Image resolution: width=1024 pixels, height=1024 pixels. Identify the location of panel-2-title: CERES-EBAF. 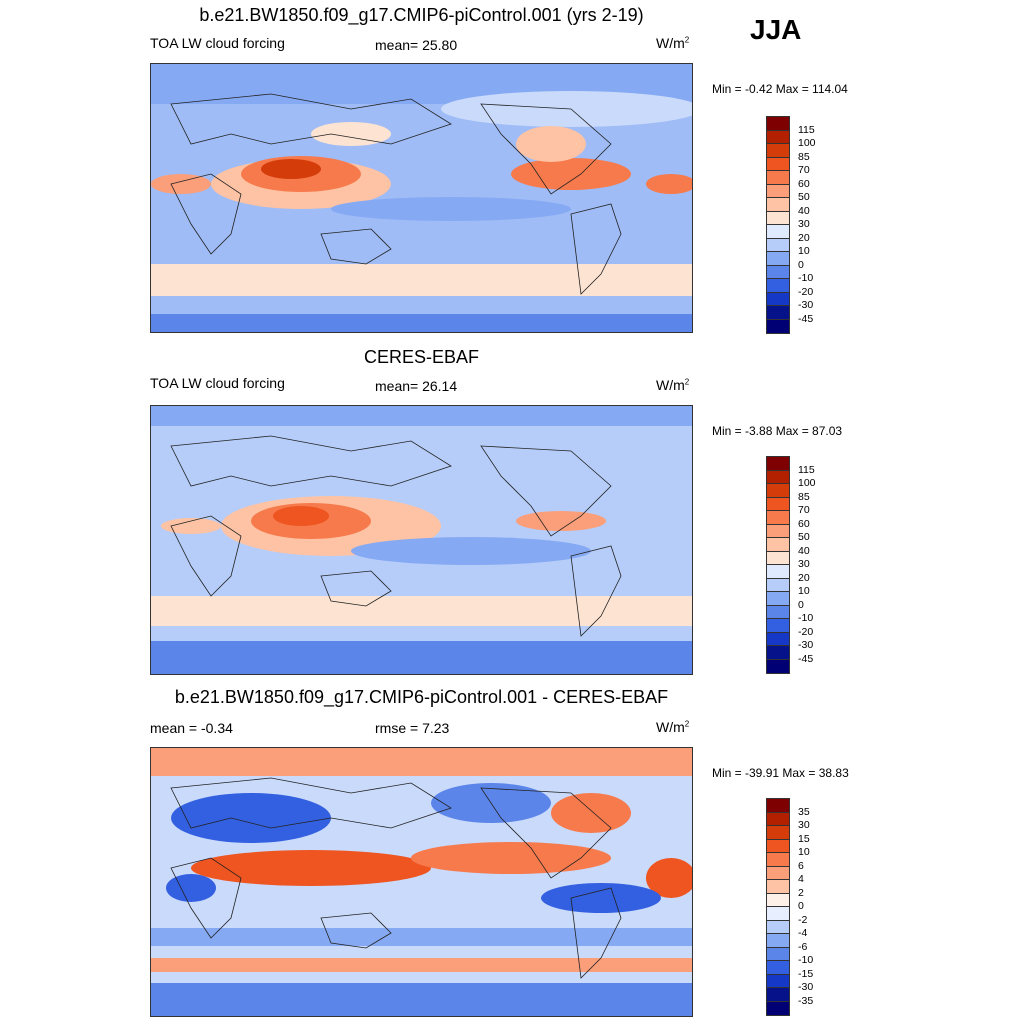
(421, 357).